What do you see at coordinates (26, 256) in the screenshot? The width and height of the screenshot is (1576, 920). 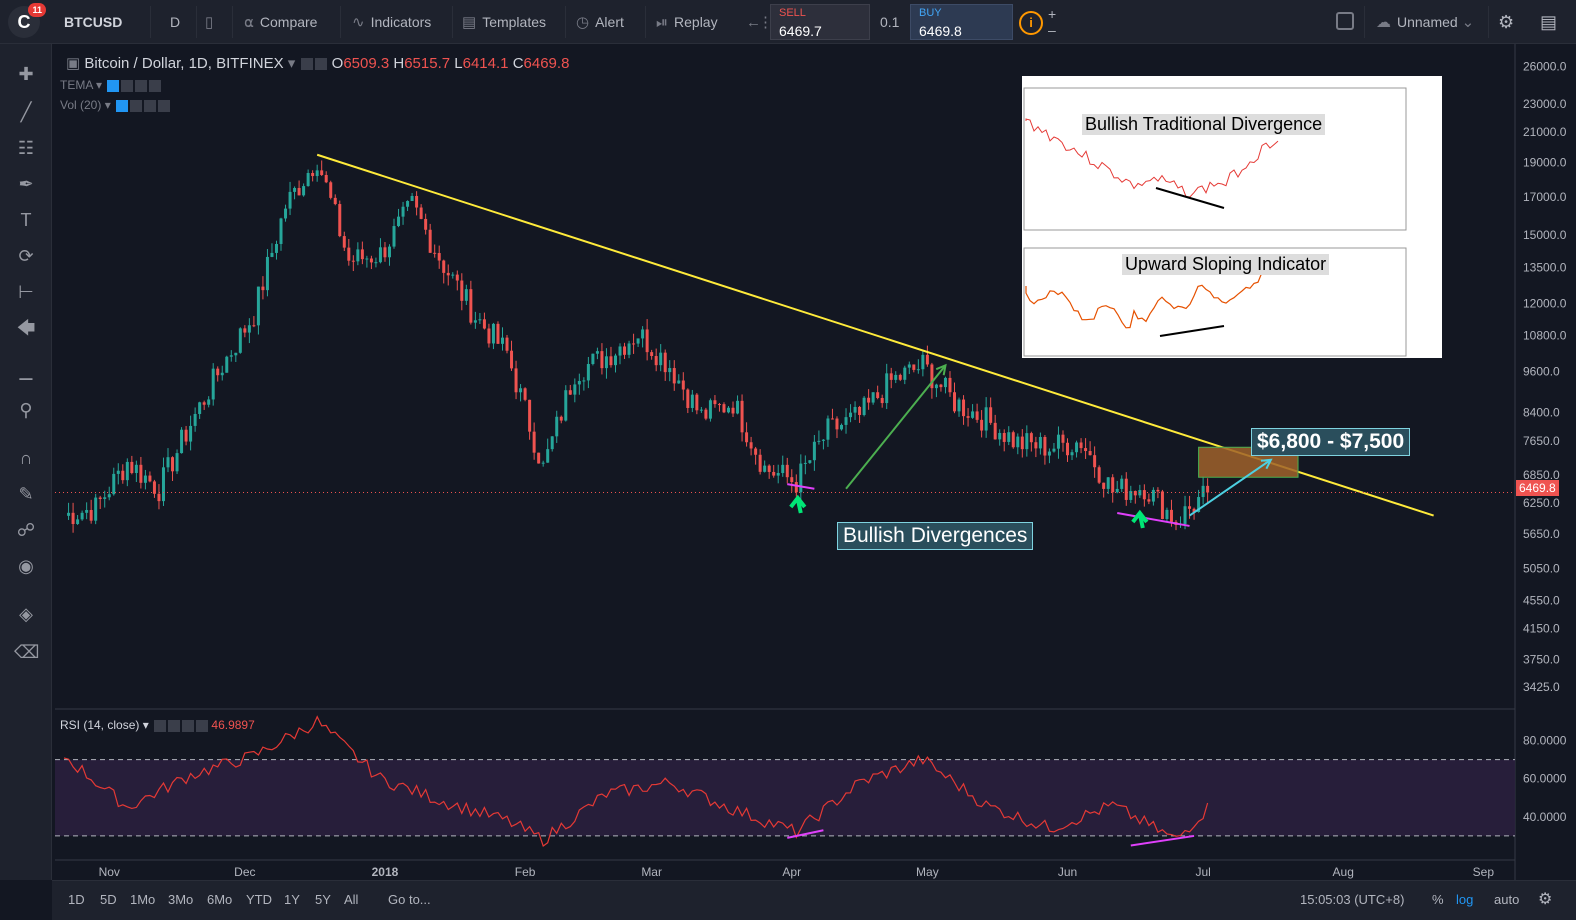 I see `pattern-tool-icon: ⟳` at bounding box center [26, 256].